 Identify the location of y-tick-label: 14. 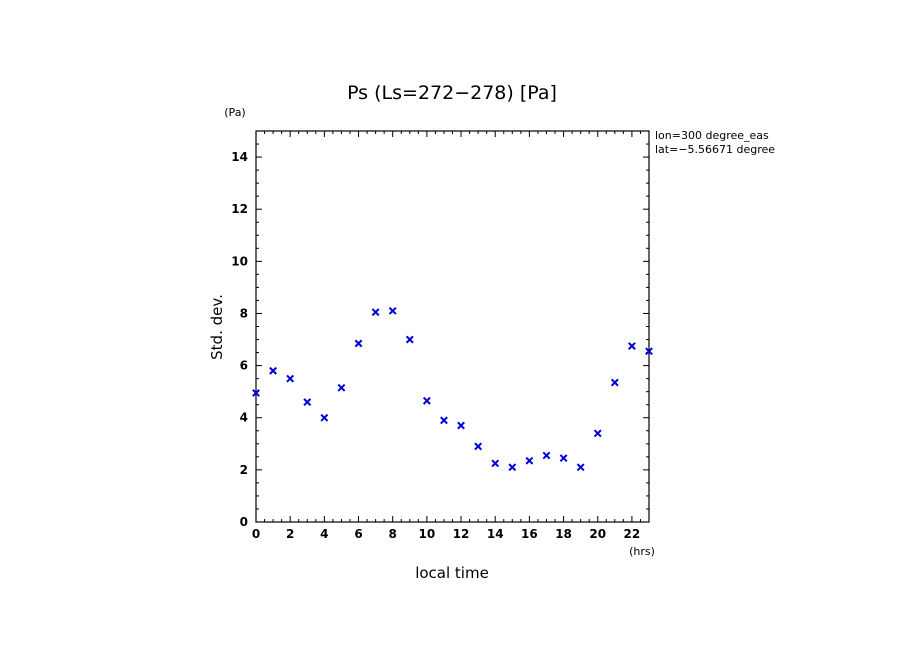
(239, 157).